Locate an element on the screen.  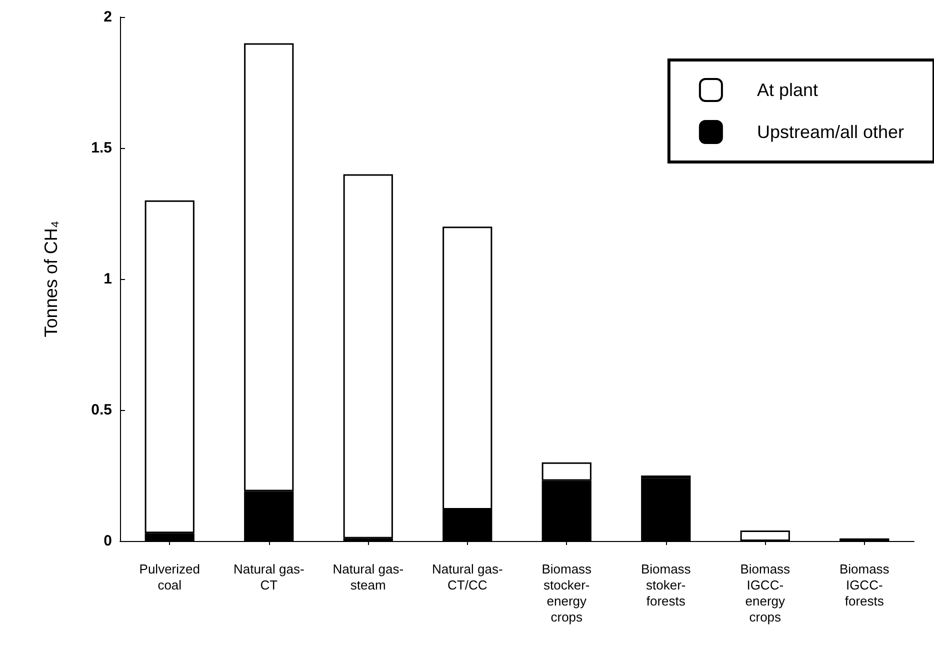
y-axis-title: Tonnes of CH₄ is located at coordinates (51, 279).